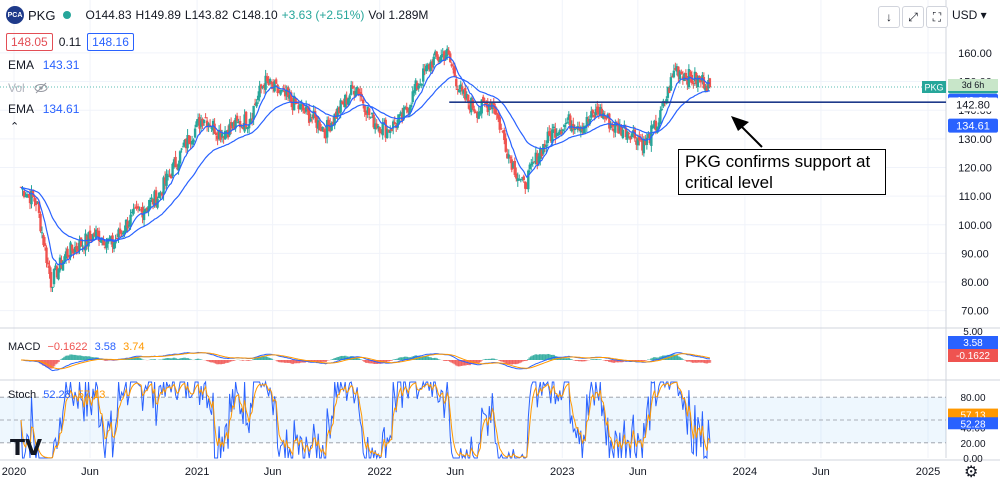  What do you see at coordinates (913, 17) in the screenshot?
I see `expand-button: ⤢` at bounding box center [913, 17].